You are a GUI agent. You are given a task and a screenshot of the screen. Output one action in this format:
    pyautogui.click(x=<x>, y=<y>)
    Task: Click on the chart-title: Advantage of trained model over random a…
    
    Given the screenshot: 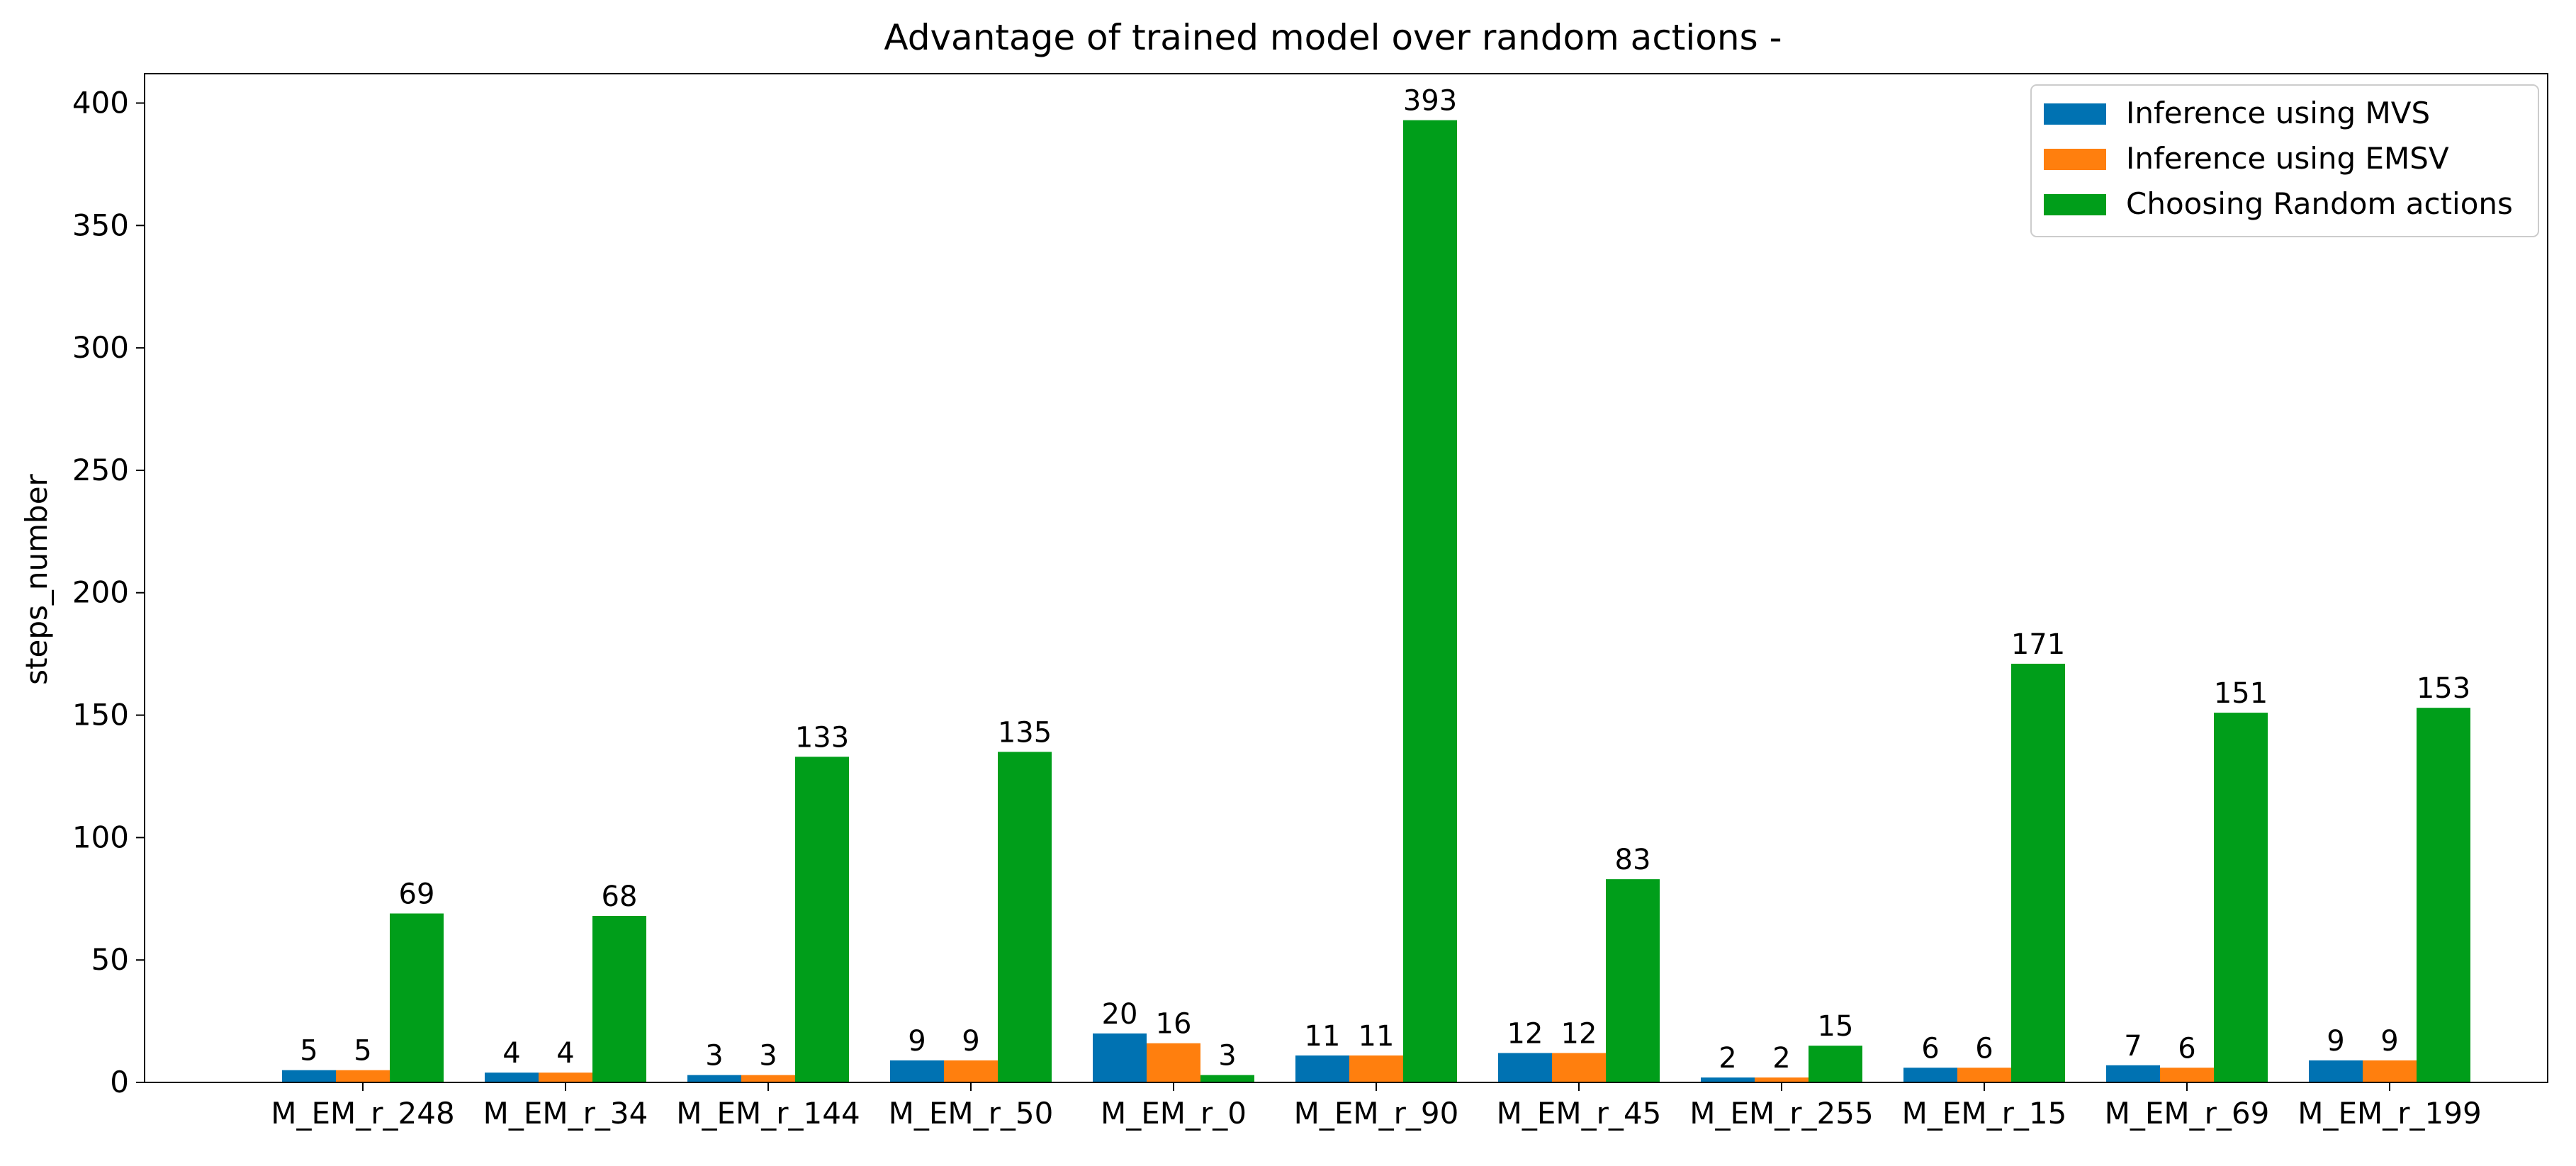 What is the action you would take?
    pyautogui.click(x=1333, y=37)
    